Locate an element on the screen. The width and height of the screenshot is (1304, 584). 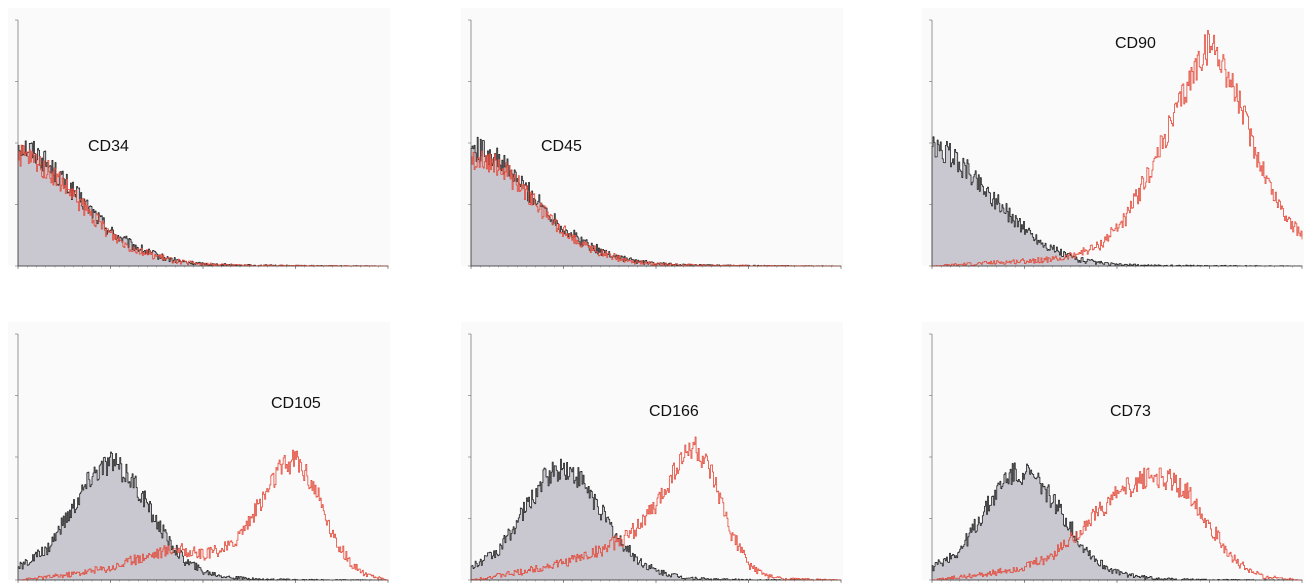
marker-label: CD90 is located at coordinates (1135, 43).